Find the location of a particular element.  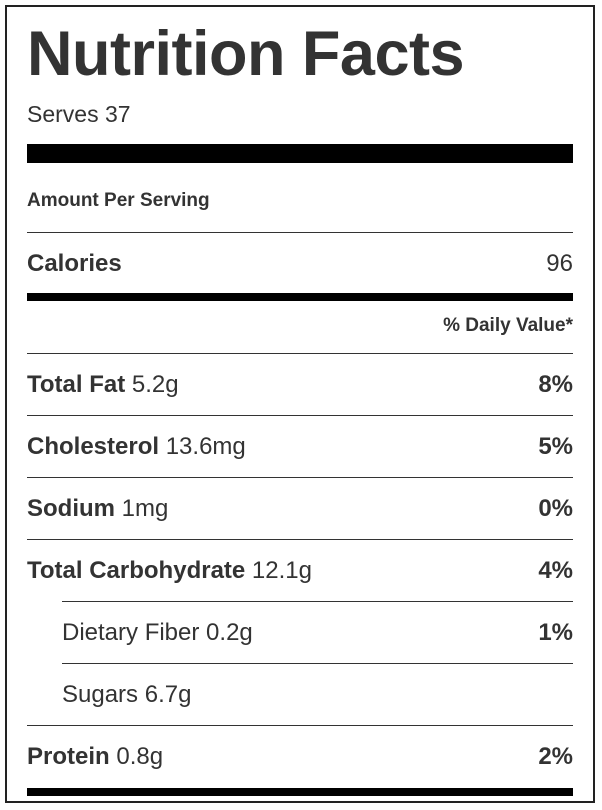

nutrient-row-protein: Protein 0.8g 2% is located at coordinates (300, 757).